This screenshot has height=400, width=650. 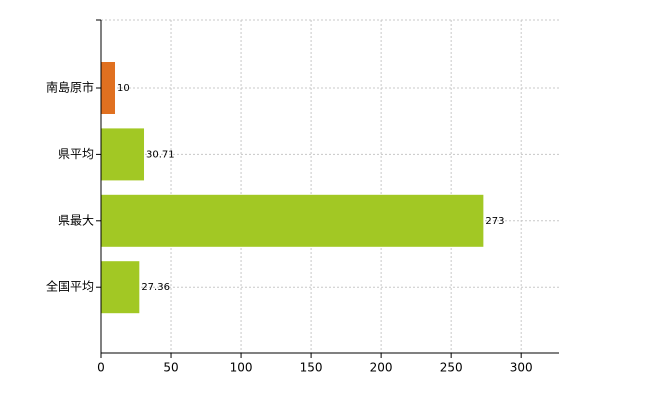 What do you see at coordinates (76, 220) in the screenshot?
I see `y-tick-label: 県最大` at bounding box center [76, 220].